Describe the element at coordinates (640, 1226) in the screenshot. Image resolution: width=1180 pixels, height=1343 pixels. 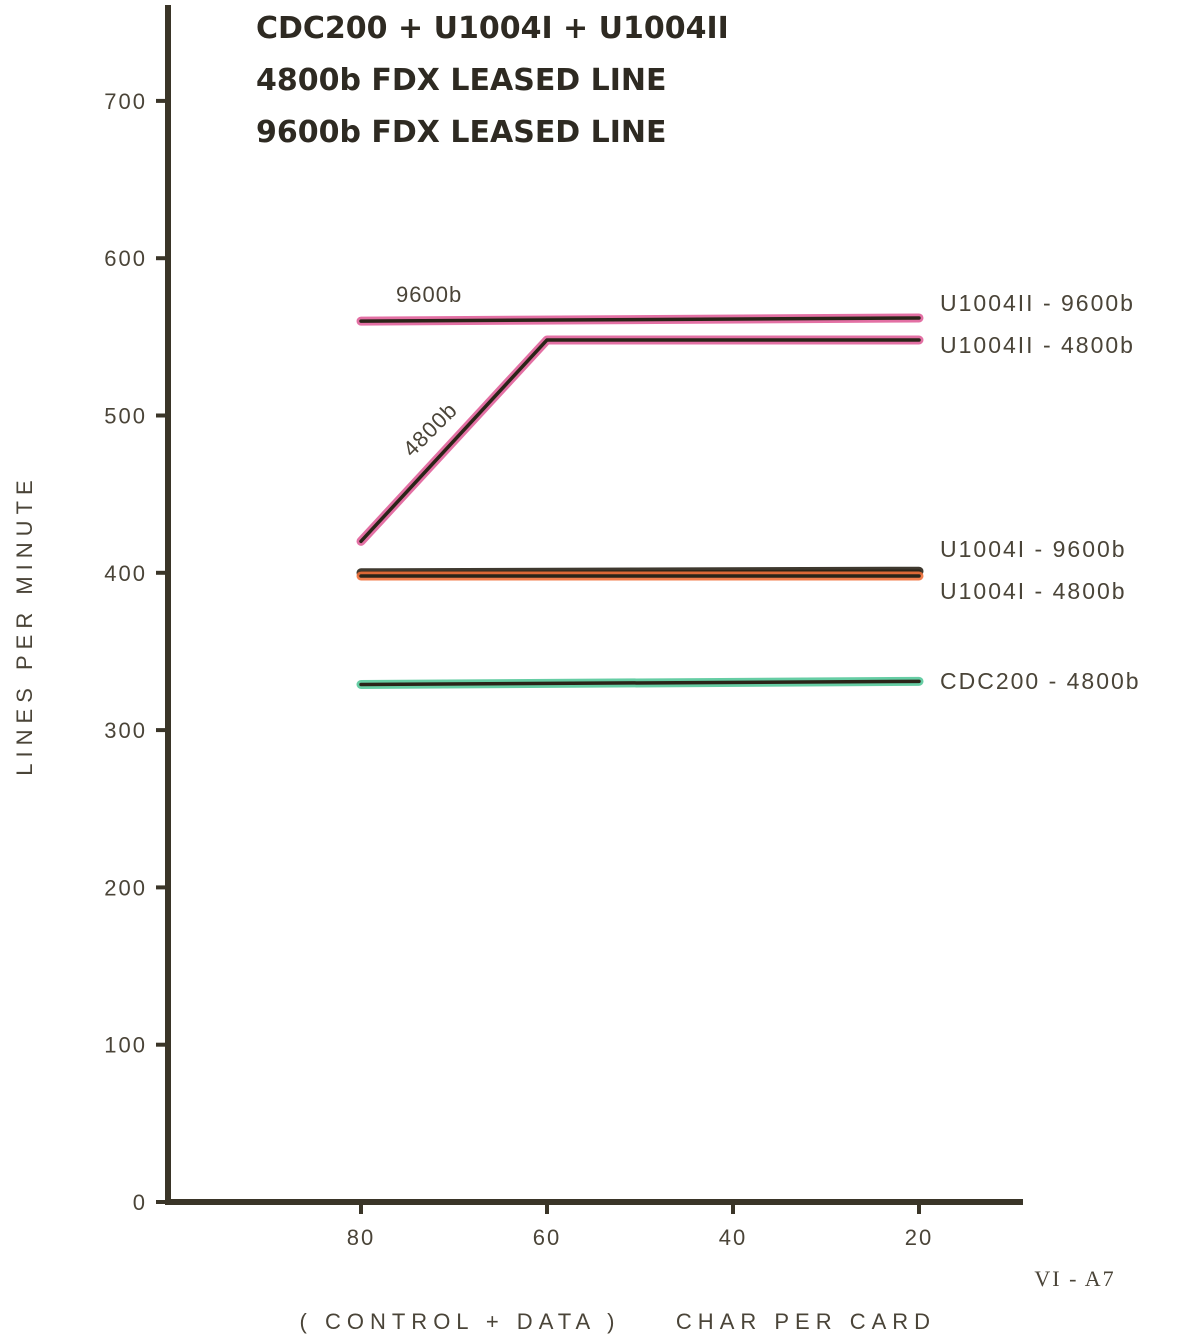
I see `x-axis-ticks: 80 60 40 20` at that location.